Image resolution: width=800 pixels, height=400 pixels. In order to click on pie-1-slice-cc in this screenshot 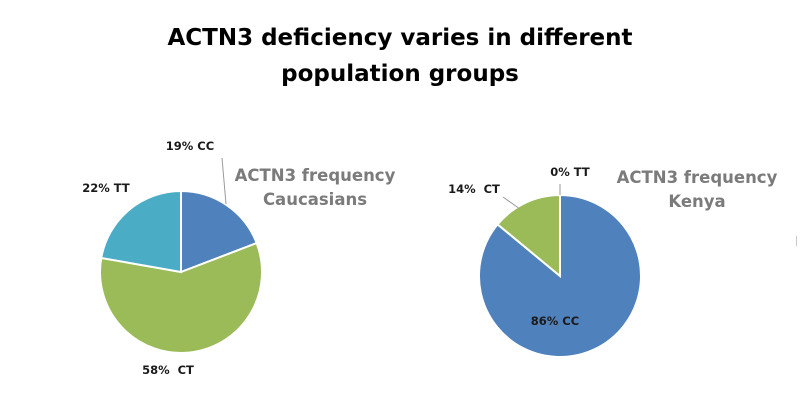, I will do `click(219, 231)`.